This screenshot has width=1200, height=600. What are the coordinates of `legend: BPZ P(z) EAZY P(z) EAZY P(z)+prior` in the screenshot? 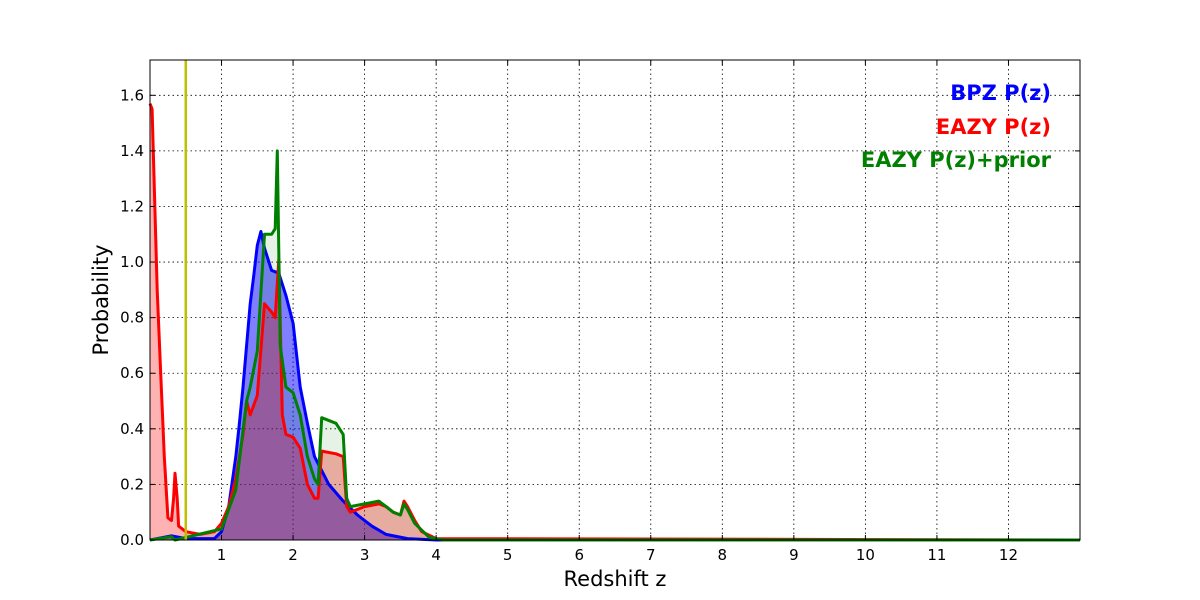 It's located at (956, 126).